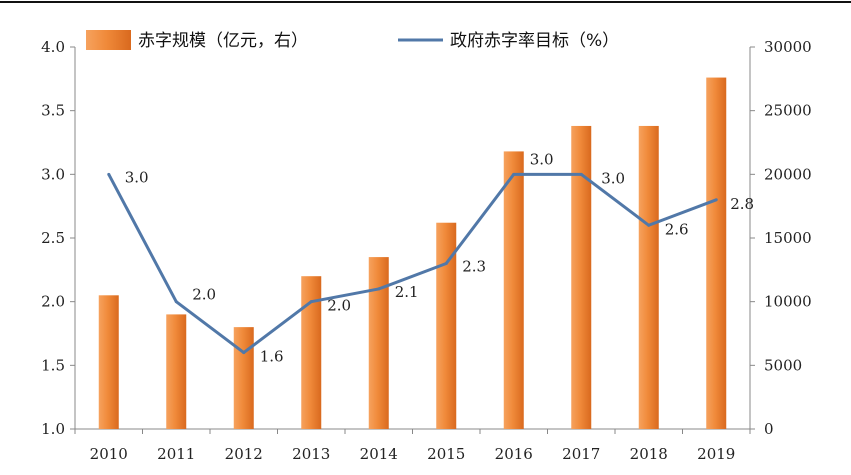  I want to click on right-tick-label: 25000, so click(788, 111).